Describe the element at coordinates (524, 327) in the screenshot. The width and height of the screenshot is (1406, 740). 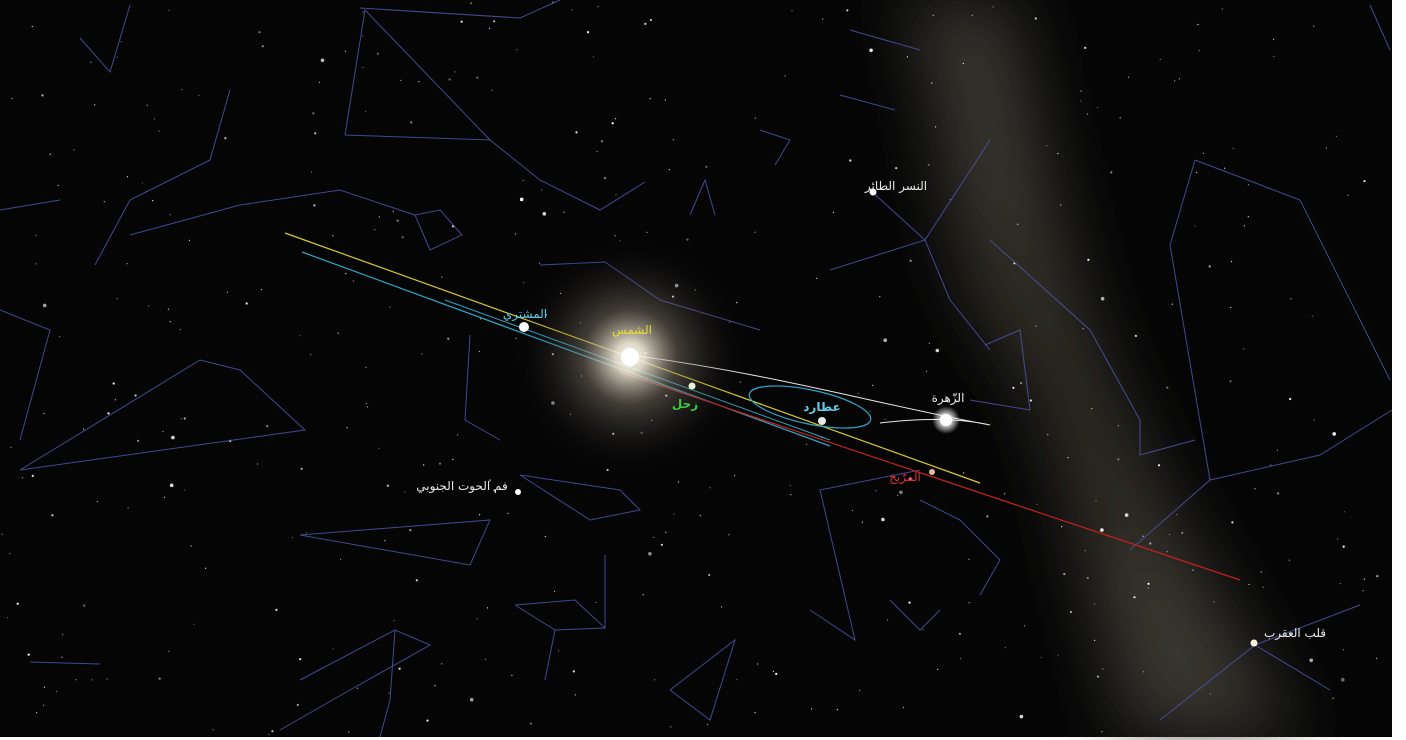
I see `jupiter` at that location.